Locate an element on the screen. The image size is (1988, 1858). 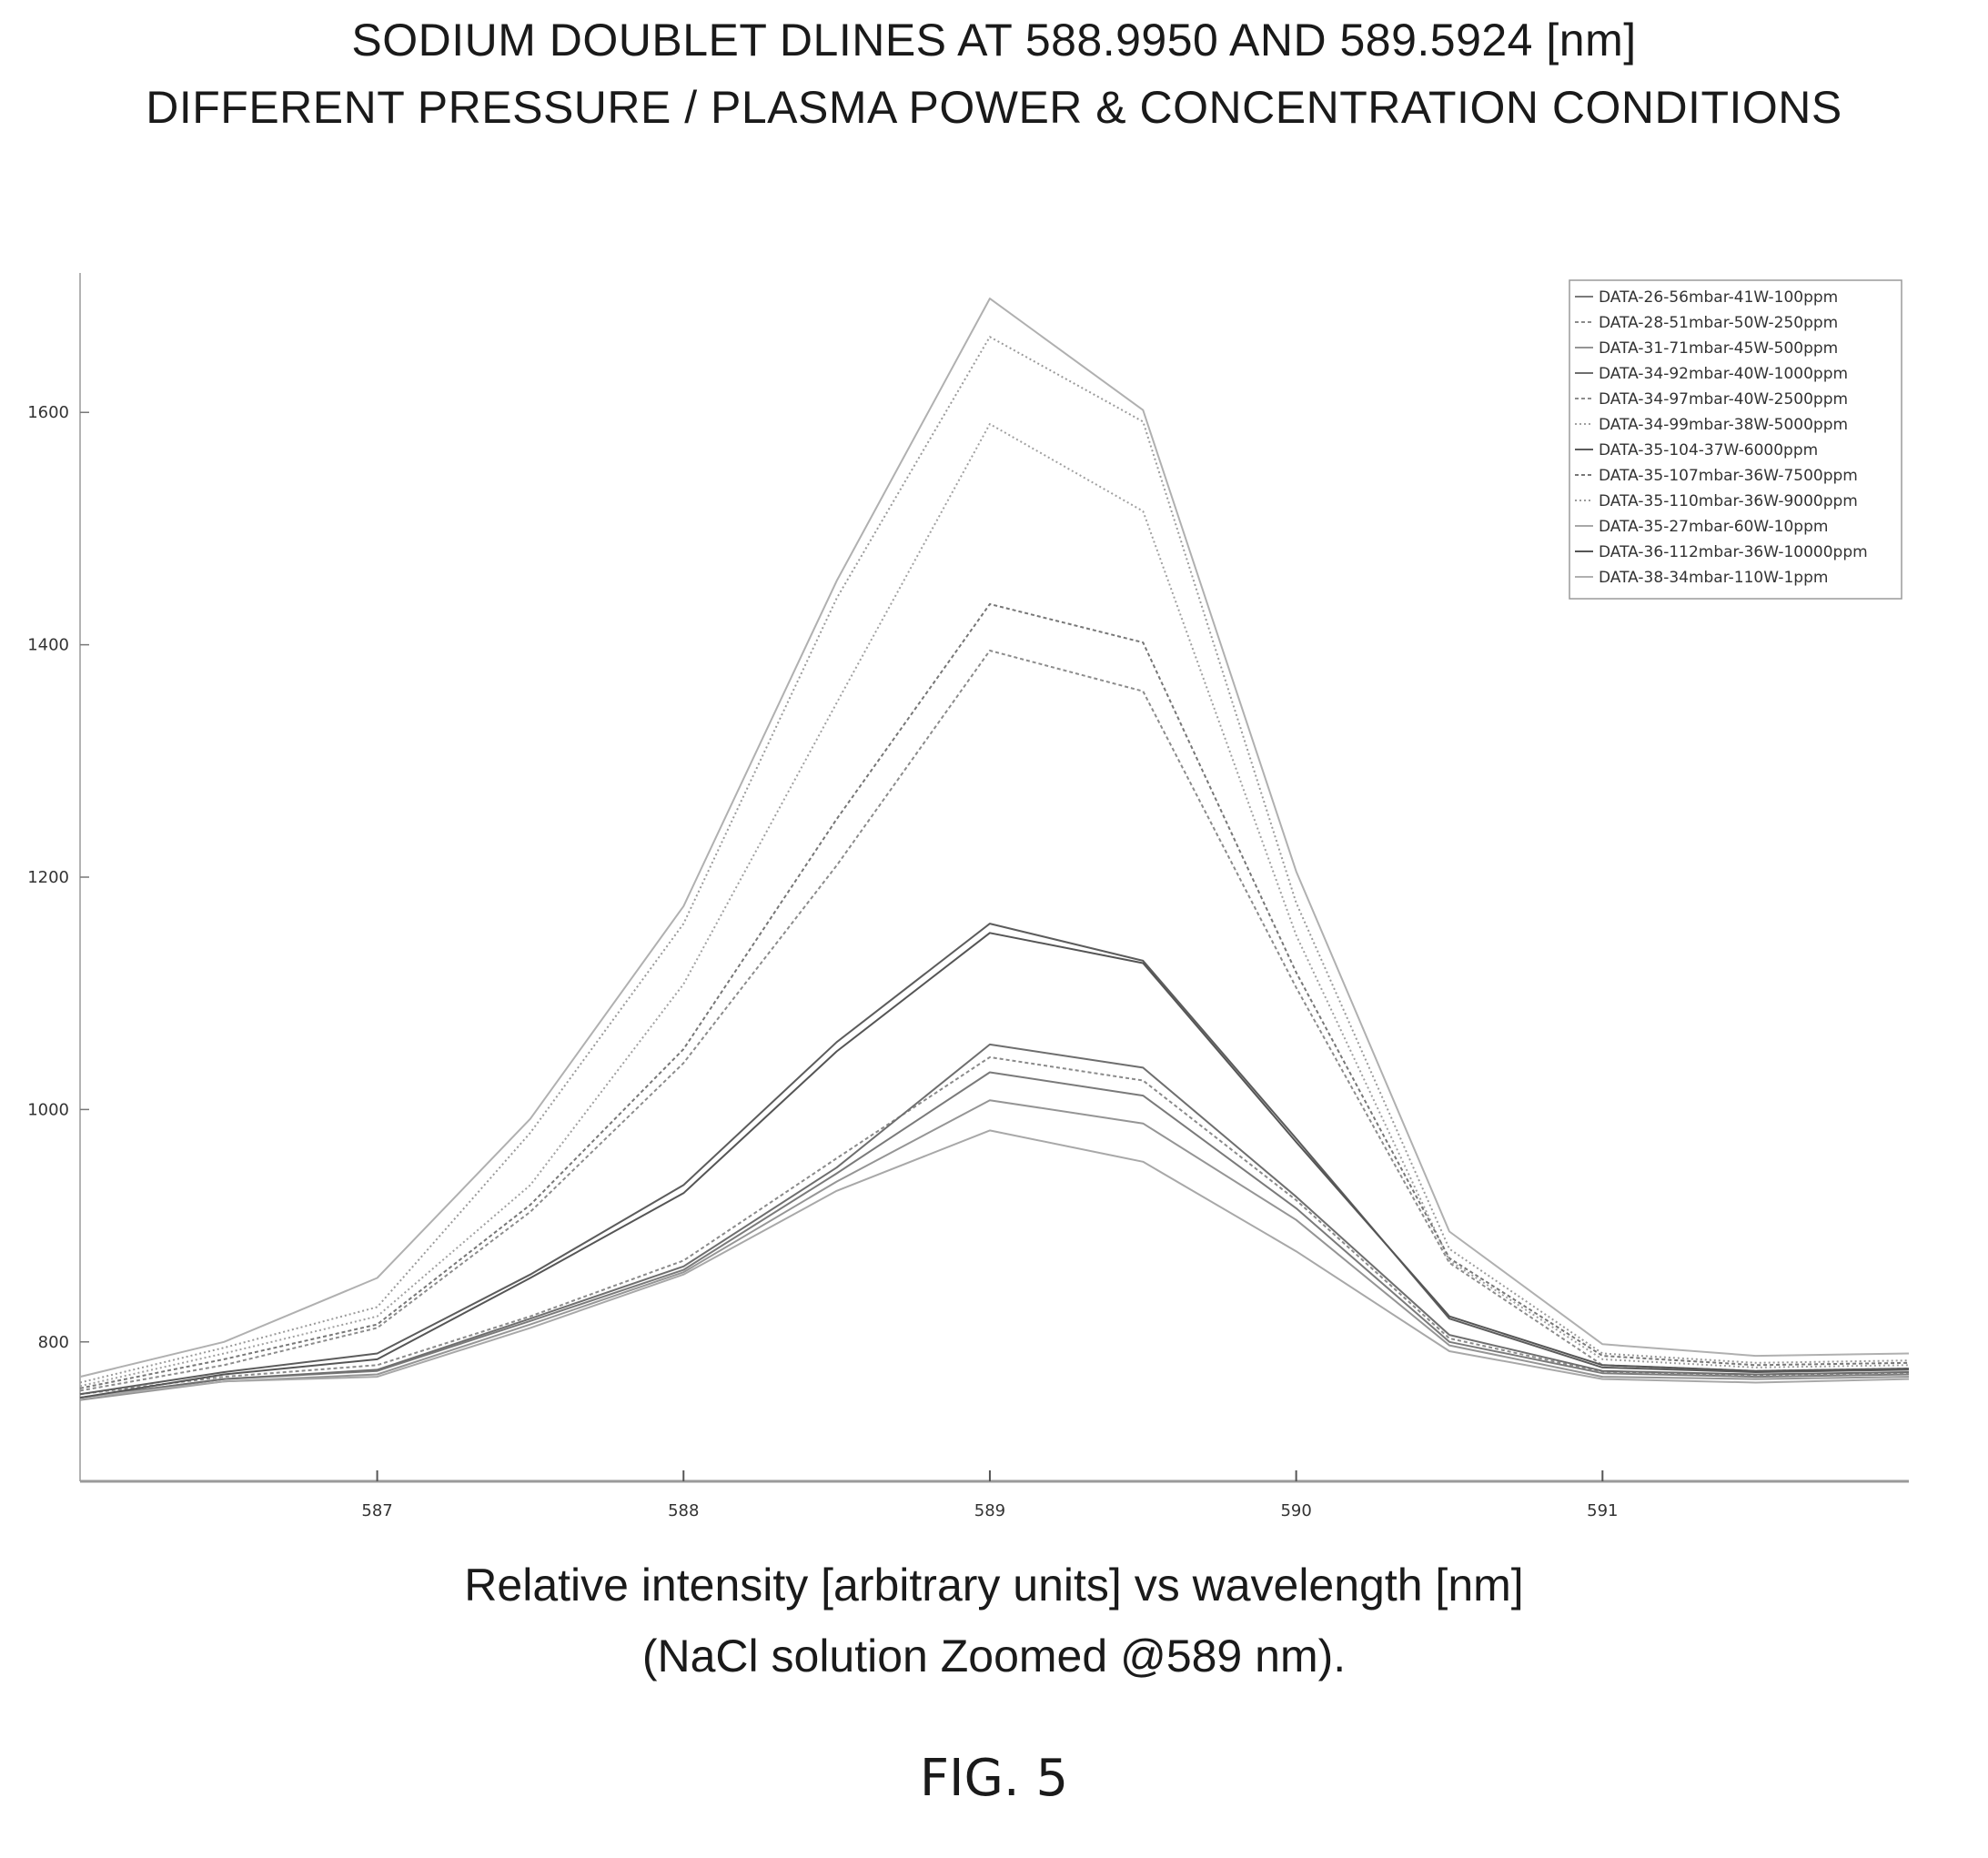
legend-entry: DATA-34-99mbar-38W-5000ppm is located at coordinates (1724, 425).